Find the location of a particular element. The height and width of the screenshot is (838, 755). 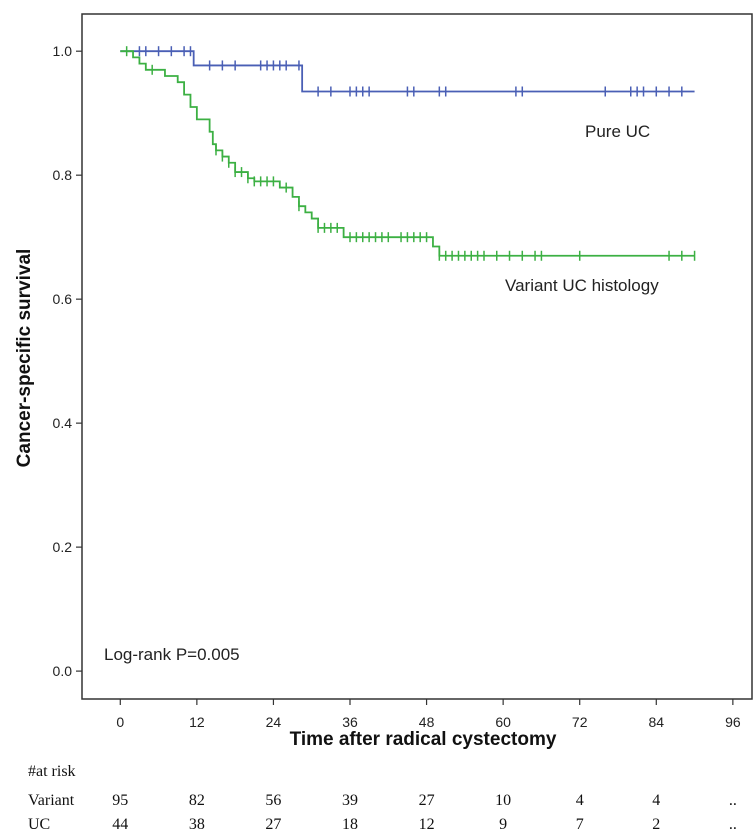

x-axis: 0 12 24 36 48 60 72 84 96 is located at coordinates (428, 714).